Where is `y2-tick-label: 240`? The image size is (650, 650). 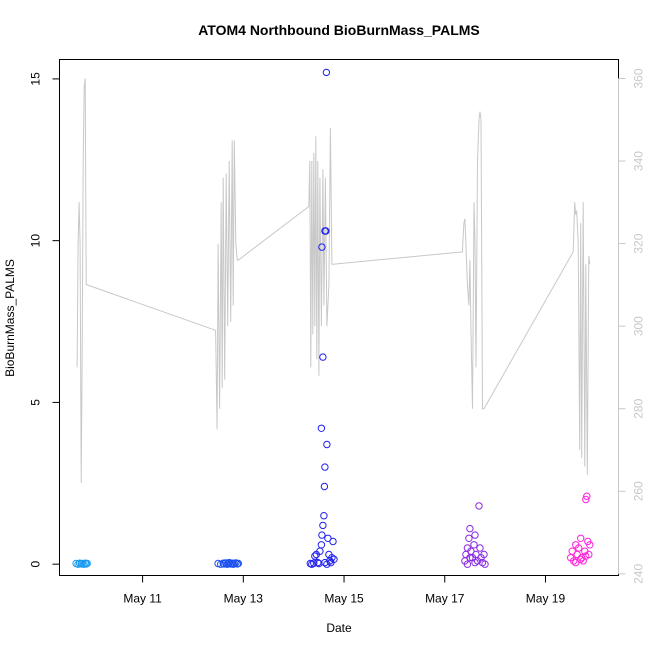 y2-tick-label: 240 is located at coordinates (639, 574).